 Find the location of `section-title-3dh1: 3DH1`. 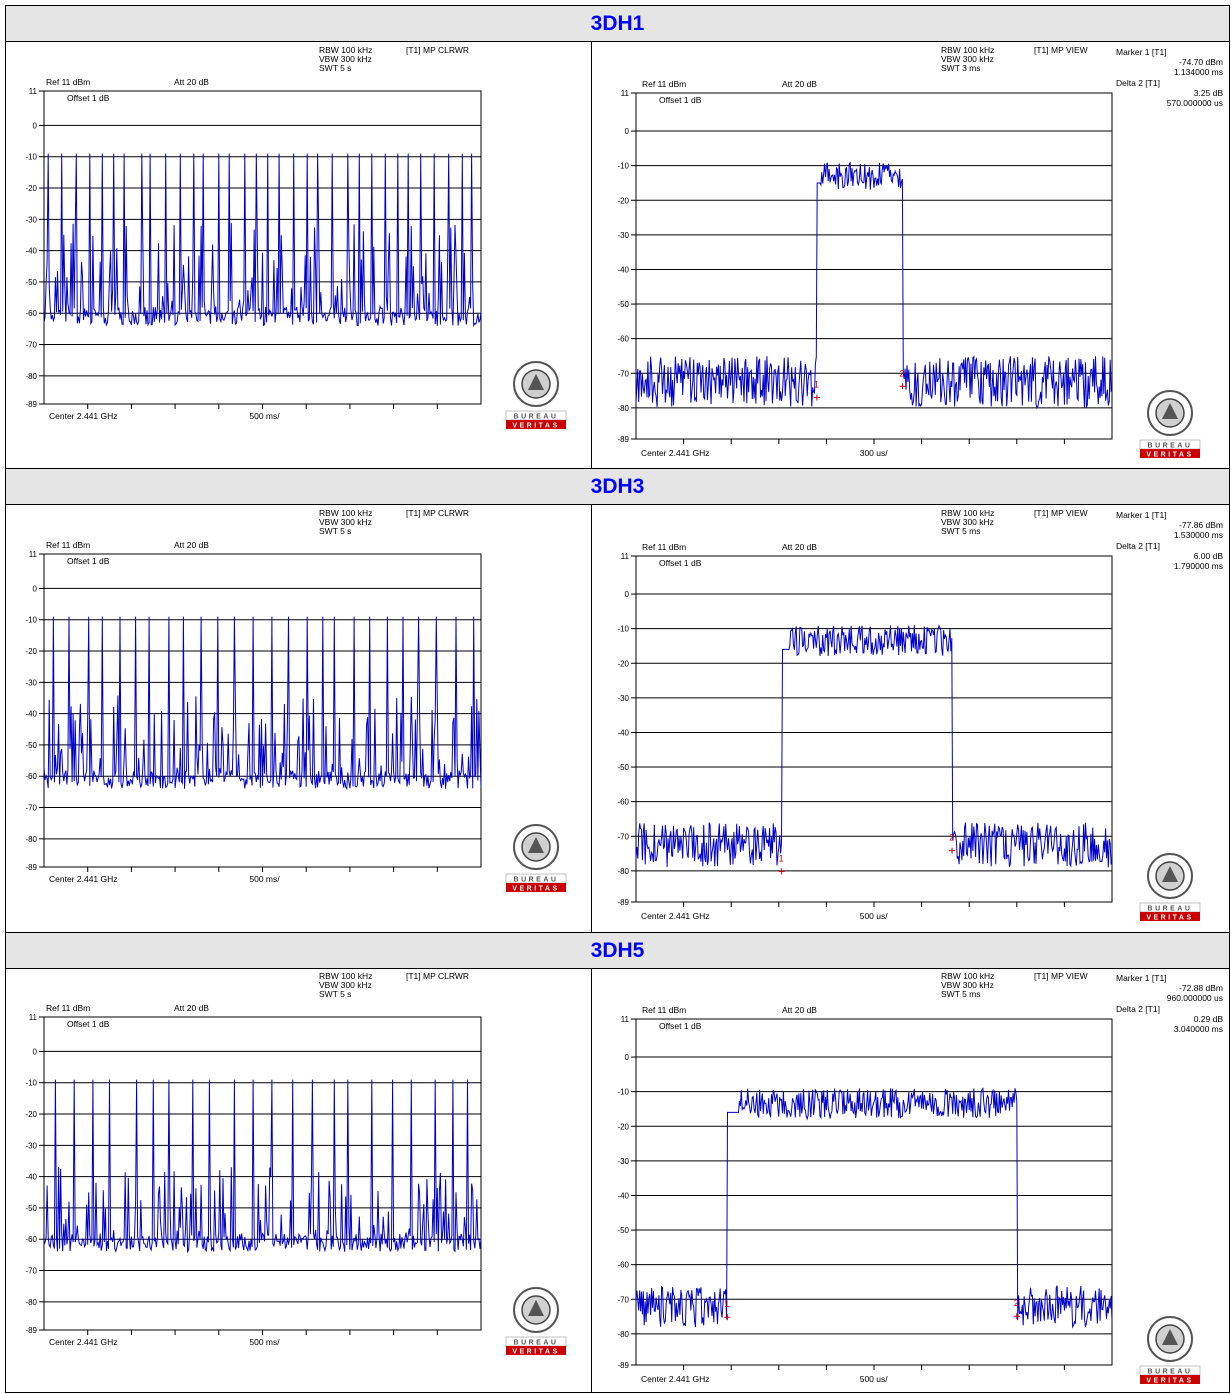

section-title-3dh1: 3DH1 is located at coordinates (617, 24).